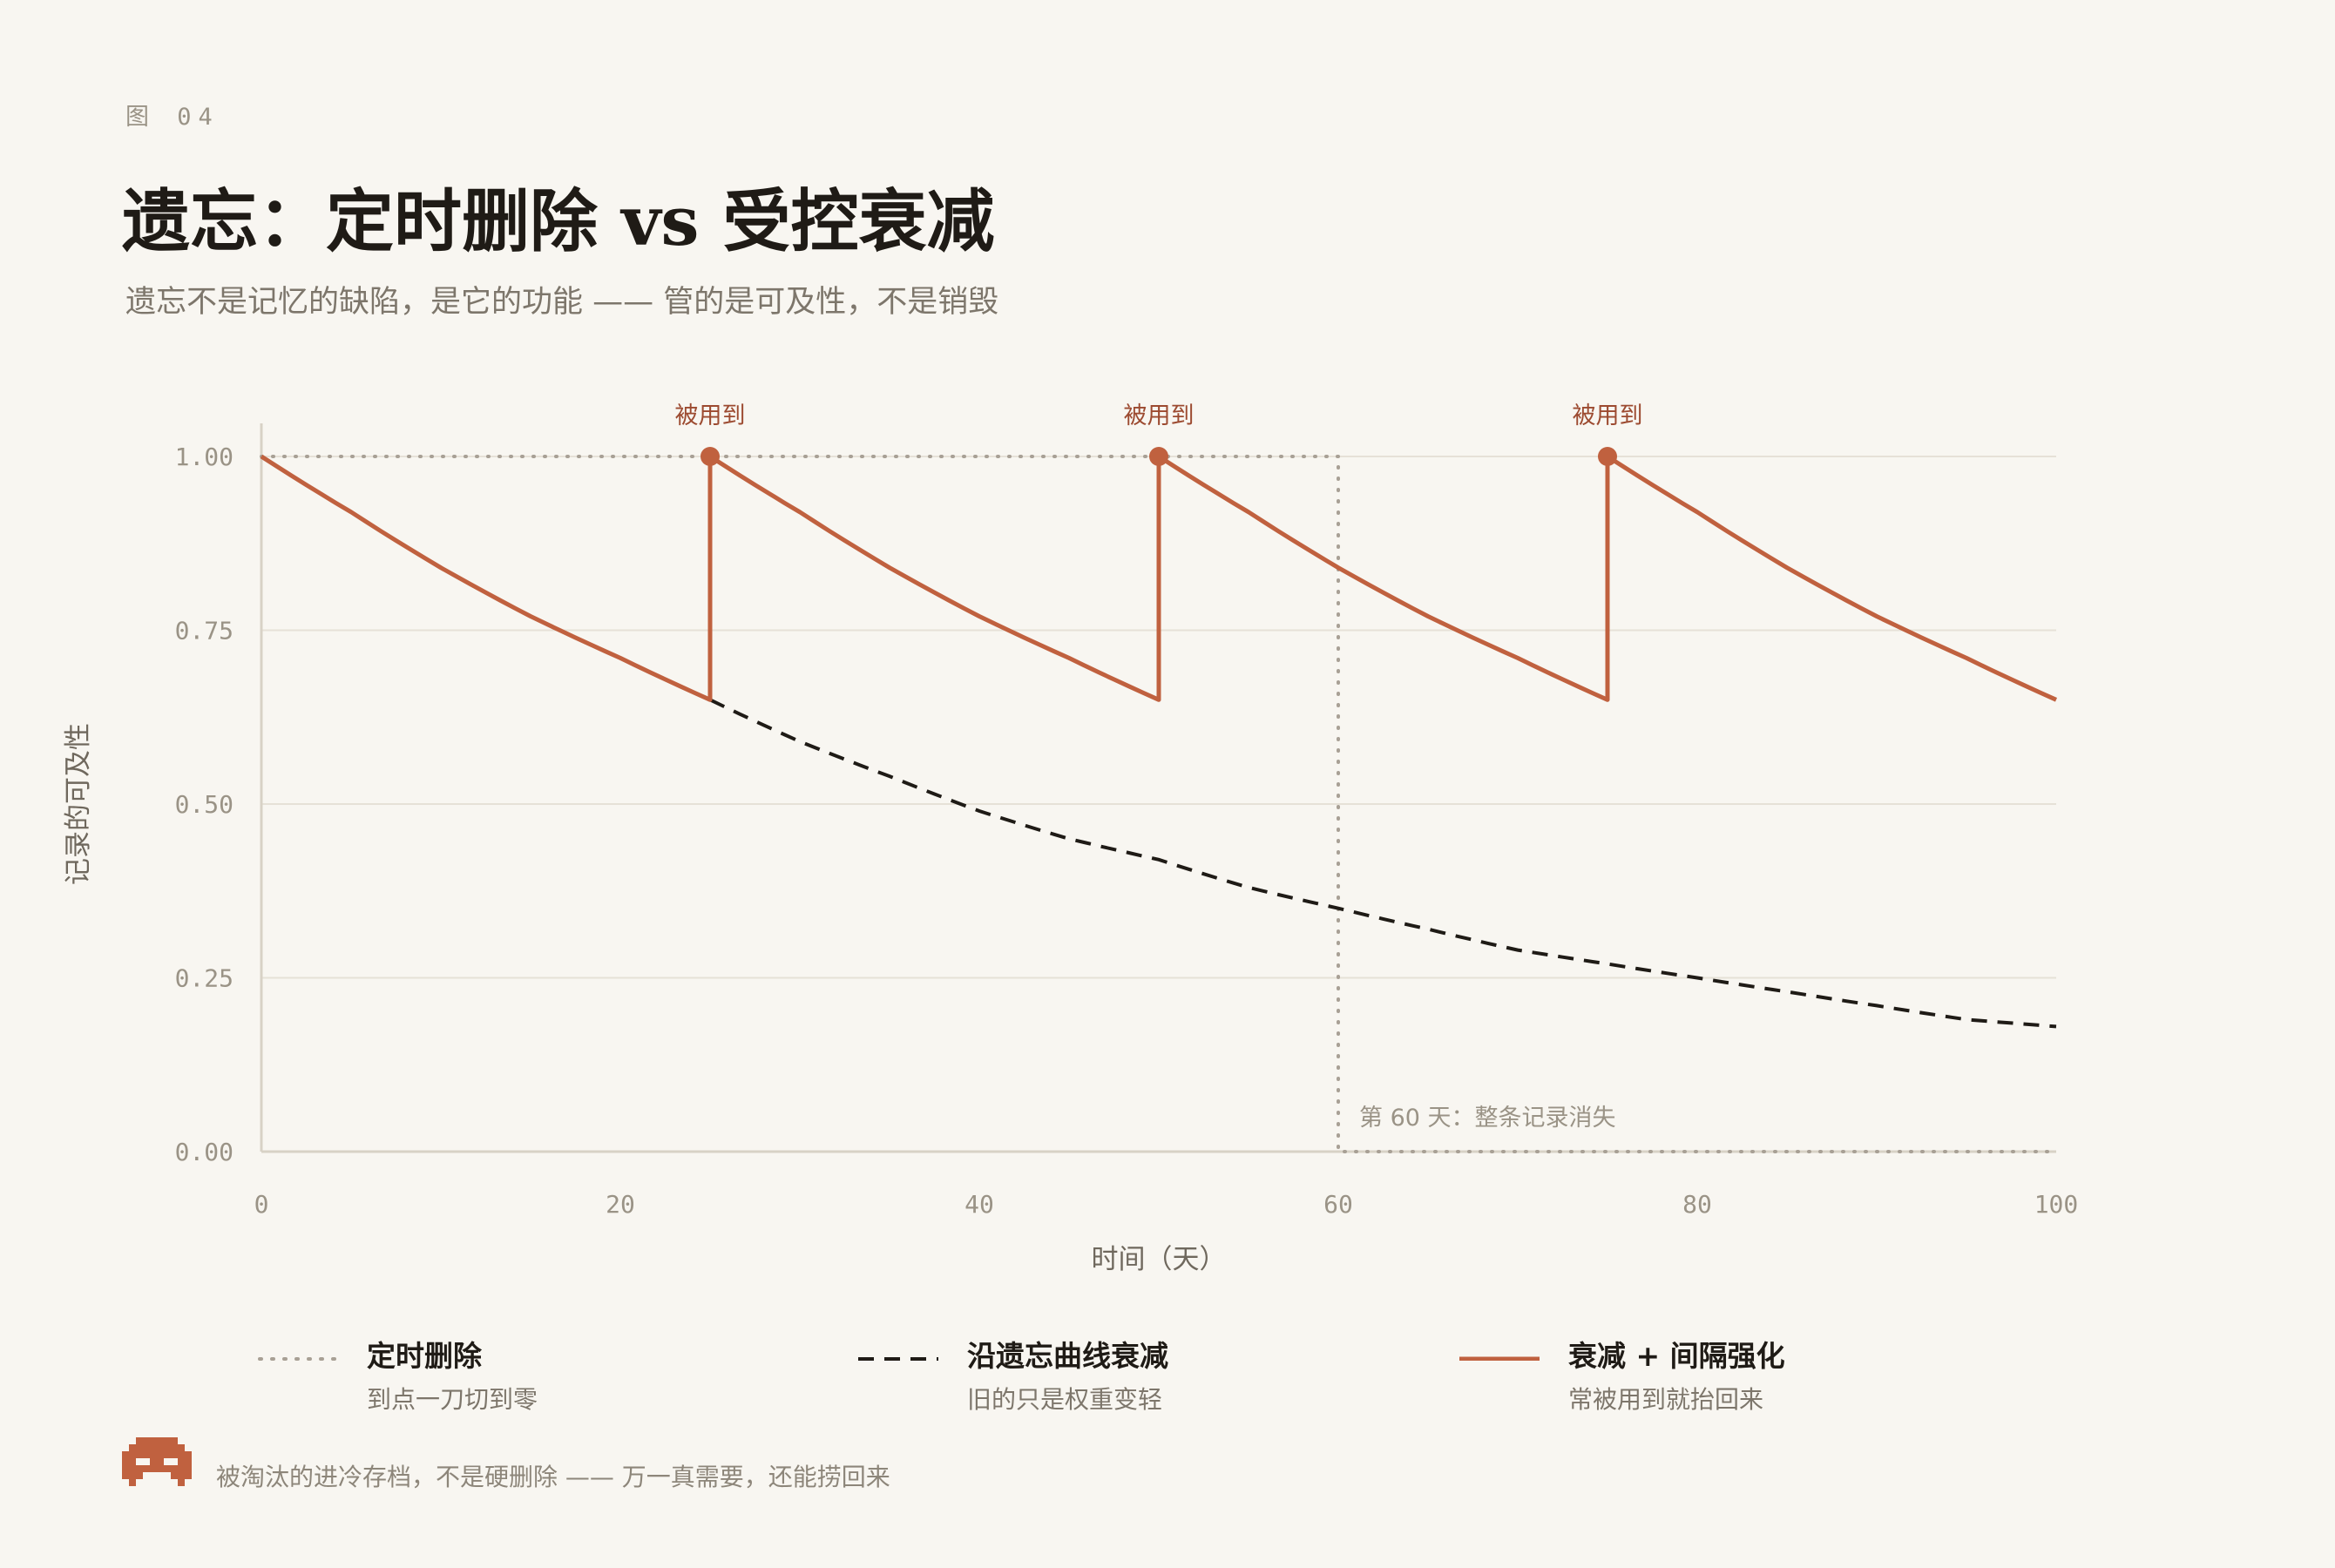 The image size is (2335, 1568). Describe the element at coordinates (425, 1356) in the screenshot. I see `legend-name: 定时删除` at that location.